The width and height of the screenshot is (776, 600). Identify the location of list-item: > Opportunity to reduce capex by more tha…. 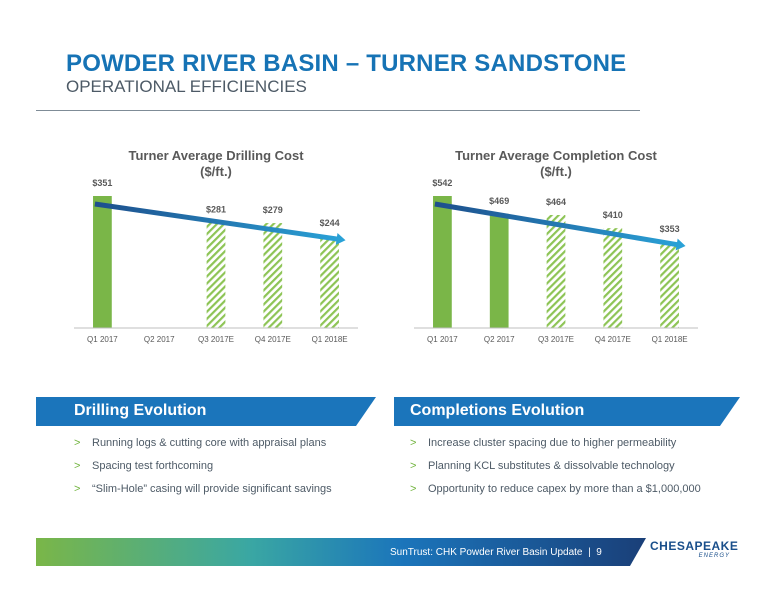
(560, 489).